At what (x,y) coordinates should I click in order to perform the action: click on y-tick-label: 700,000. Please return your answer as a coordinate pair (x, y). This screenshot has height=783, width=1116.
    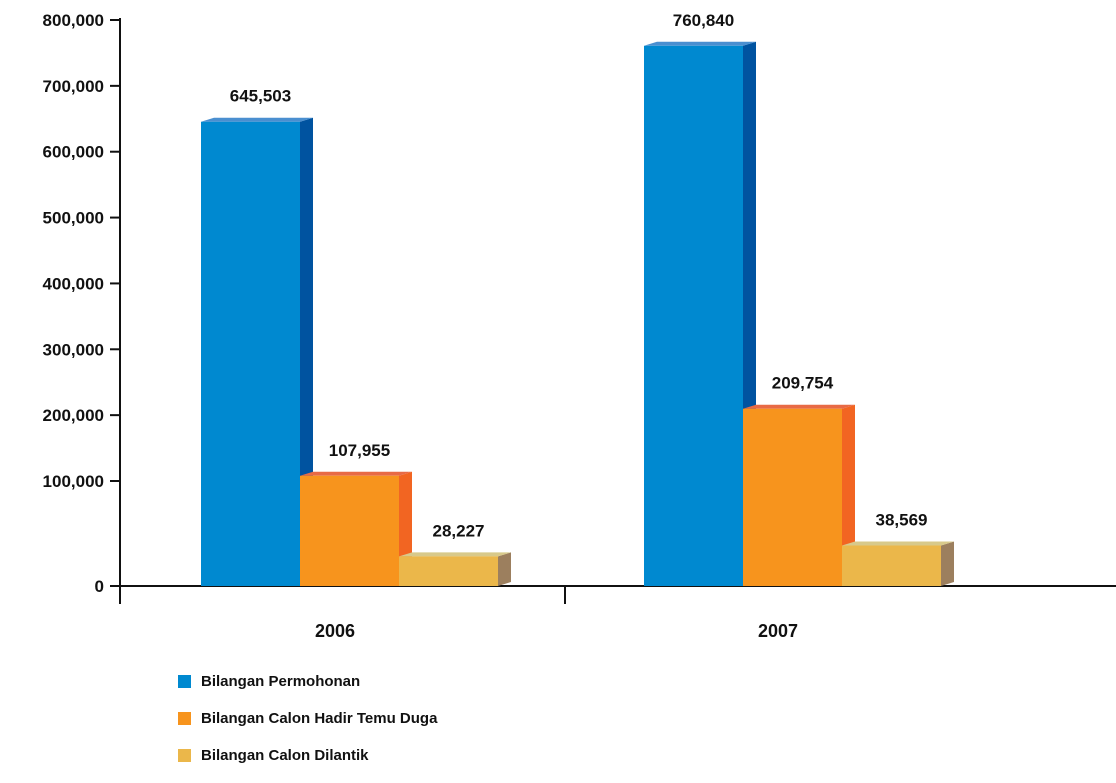
    Looking at the image, I should click on (73, 86).